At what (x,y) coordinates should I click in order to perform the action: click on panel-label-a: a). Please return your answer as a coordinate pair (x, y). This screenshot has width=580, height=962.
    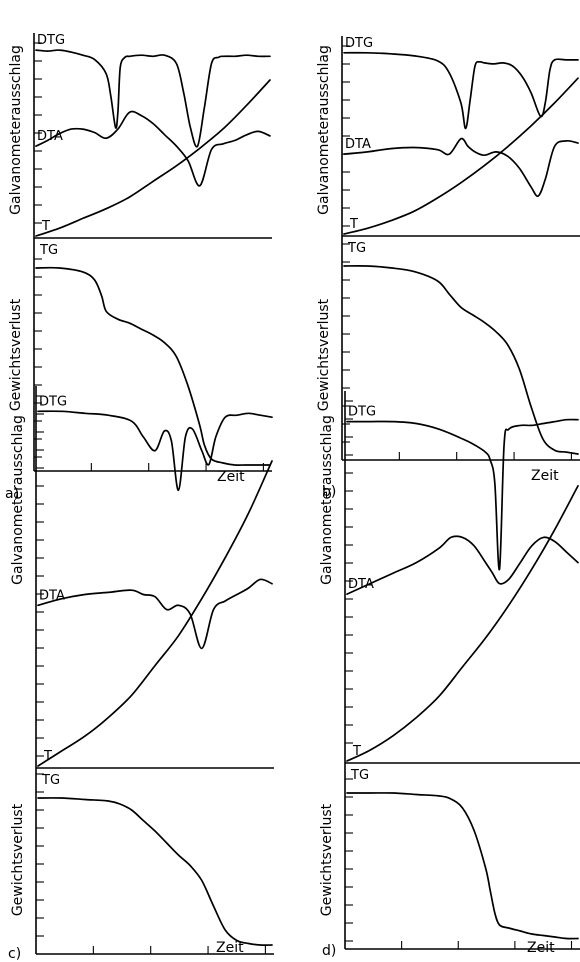
    Looking at the image, I should click on (12, 494).